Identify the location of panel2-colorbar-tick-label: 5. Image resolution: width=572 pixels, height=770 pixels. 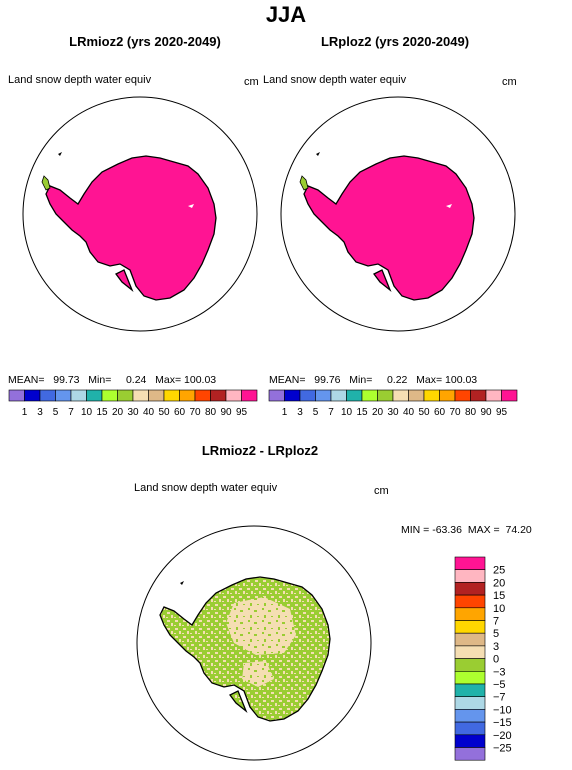
(316, 412).